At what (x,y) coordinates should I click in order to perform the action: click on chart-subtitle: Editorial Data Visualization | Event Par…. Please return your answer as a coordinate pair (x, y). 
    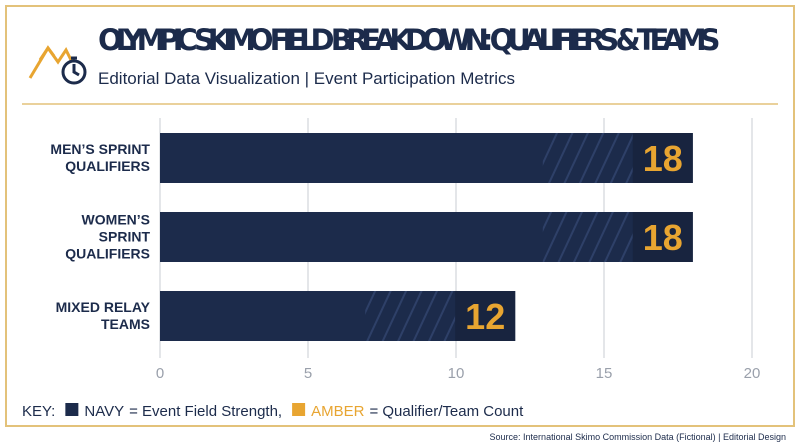
    Looking at the image, I should click on (306, 78).